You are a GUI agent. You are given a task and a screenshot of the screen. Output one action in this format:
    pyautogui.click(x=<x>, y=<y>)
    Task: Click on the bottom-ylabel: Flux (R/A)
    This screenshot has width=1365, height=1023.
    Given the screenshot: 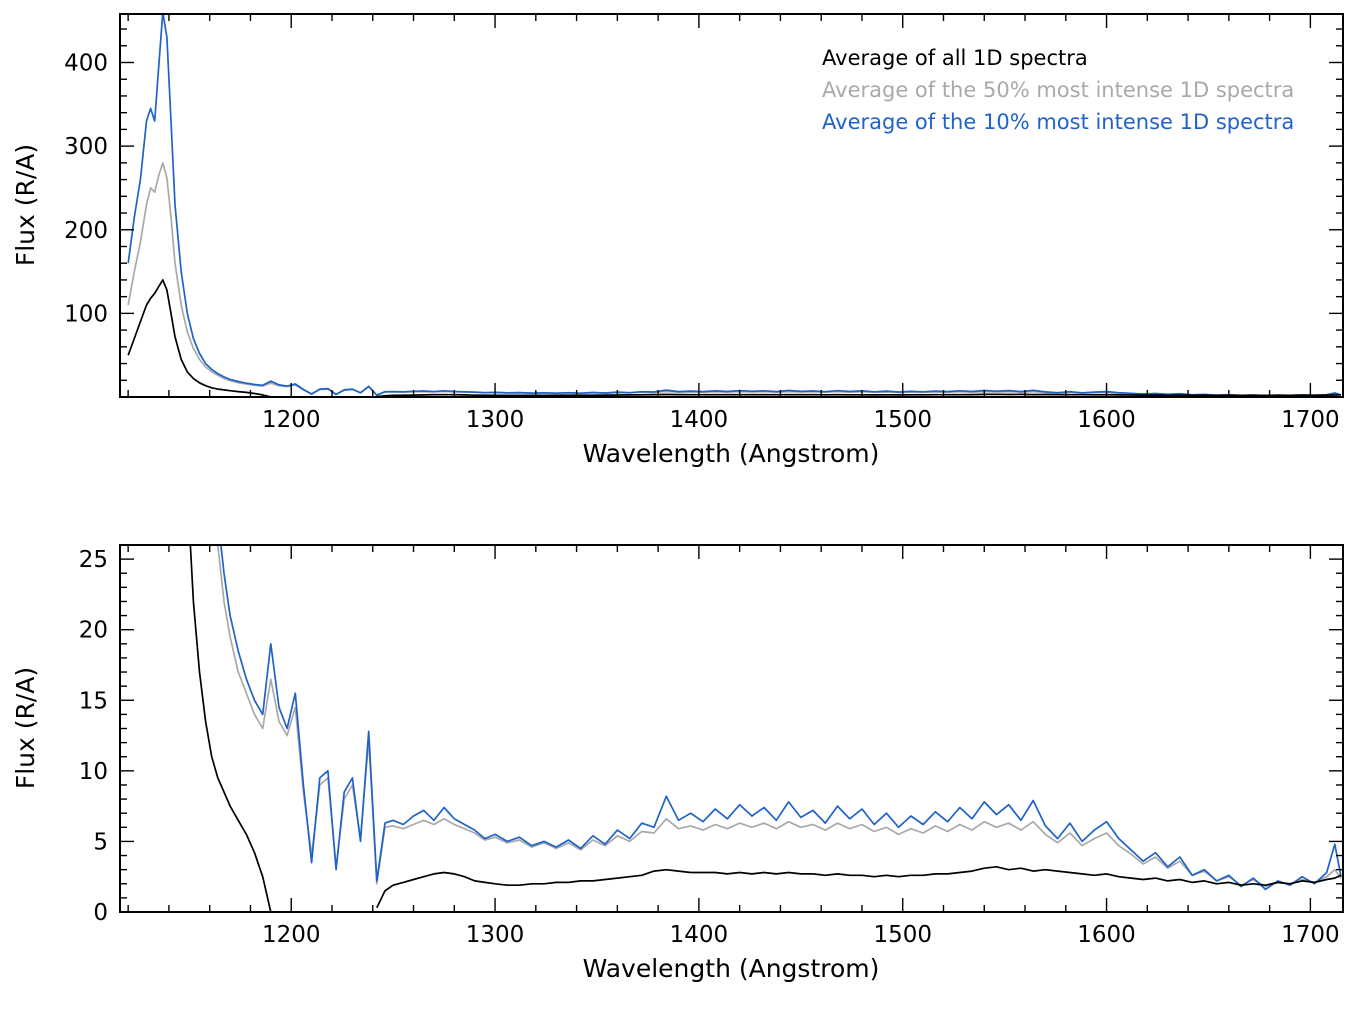 What is the action you would take?
    pyautogui.click(x=25, y=728)
    